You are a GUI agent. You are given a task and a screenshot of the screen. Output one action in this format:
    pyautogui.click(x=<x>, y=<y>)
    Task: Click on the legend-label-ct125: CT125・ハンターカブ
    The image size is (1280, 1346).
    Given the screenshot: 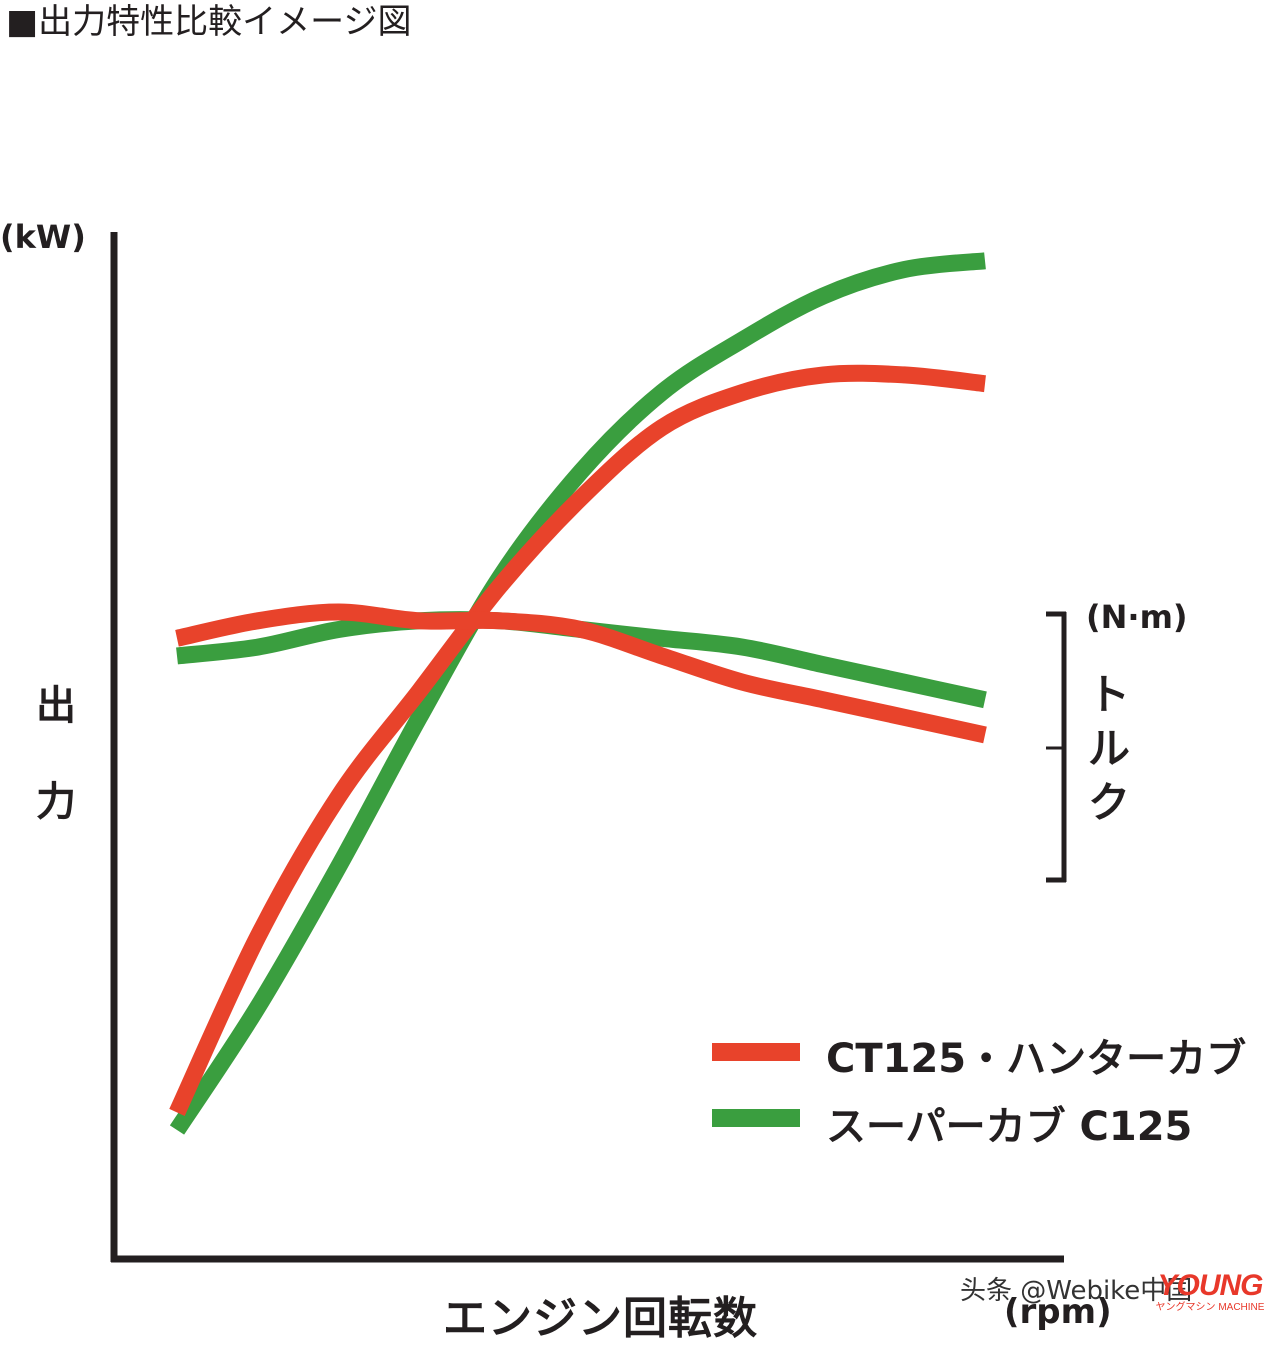 What is the action you would take?
    pyautogui.click(x=1036, y=1059)
    